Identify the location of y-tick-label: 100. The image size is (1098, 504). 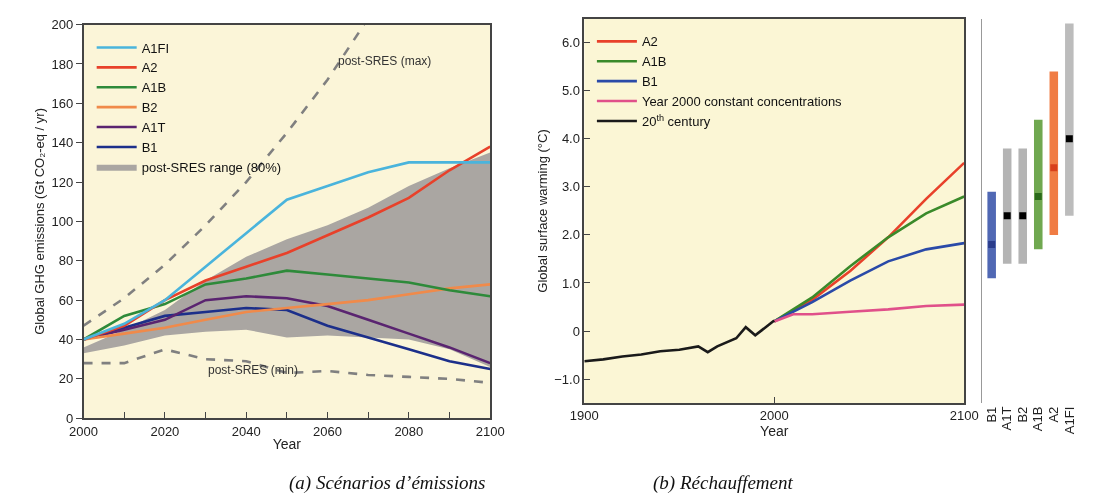
(62, 221).